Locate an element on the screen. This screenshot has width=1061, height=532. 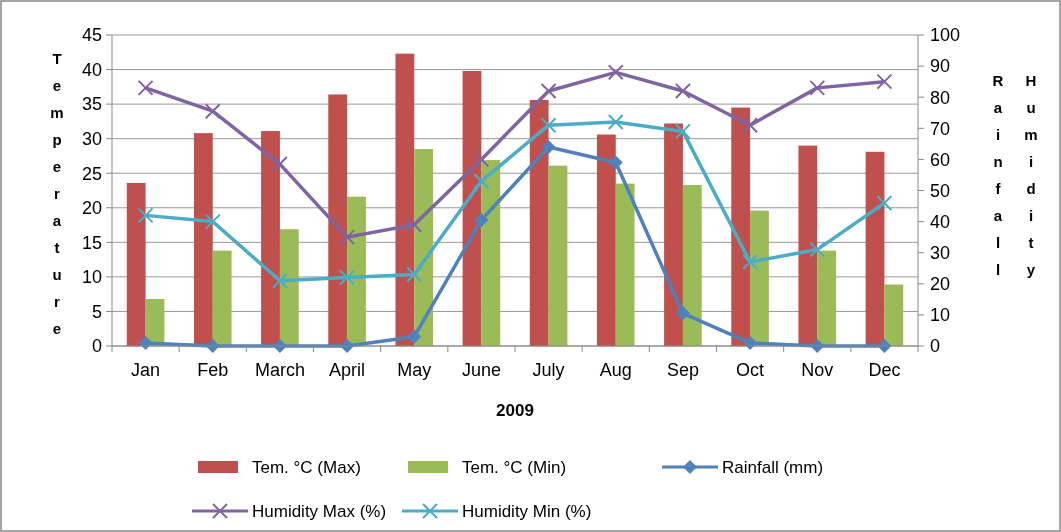
y2-tick-label: 90 is located at coordinates (940, 66).